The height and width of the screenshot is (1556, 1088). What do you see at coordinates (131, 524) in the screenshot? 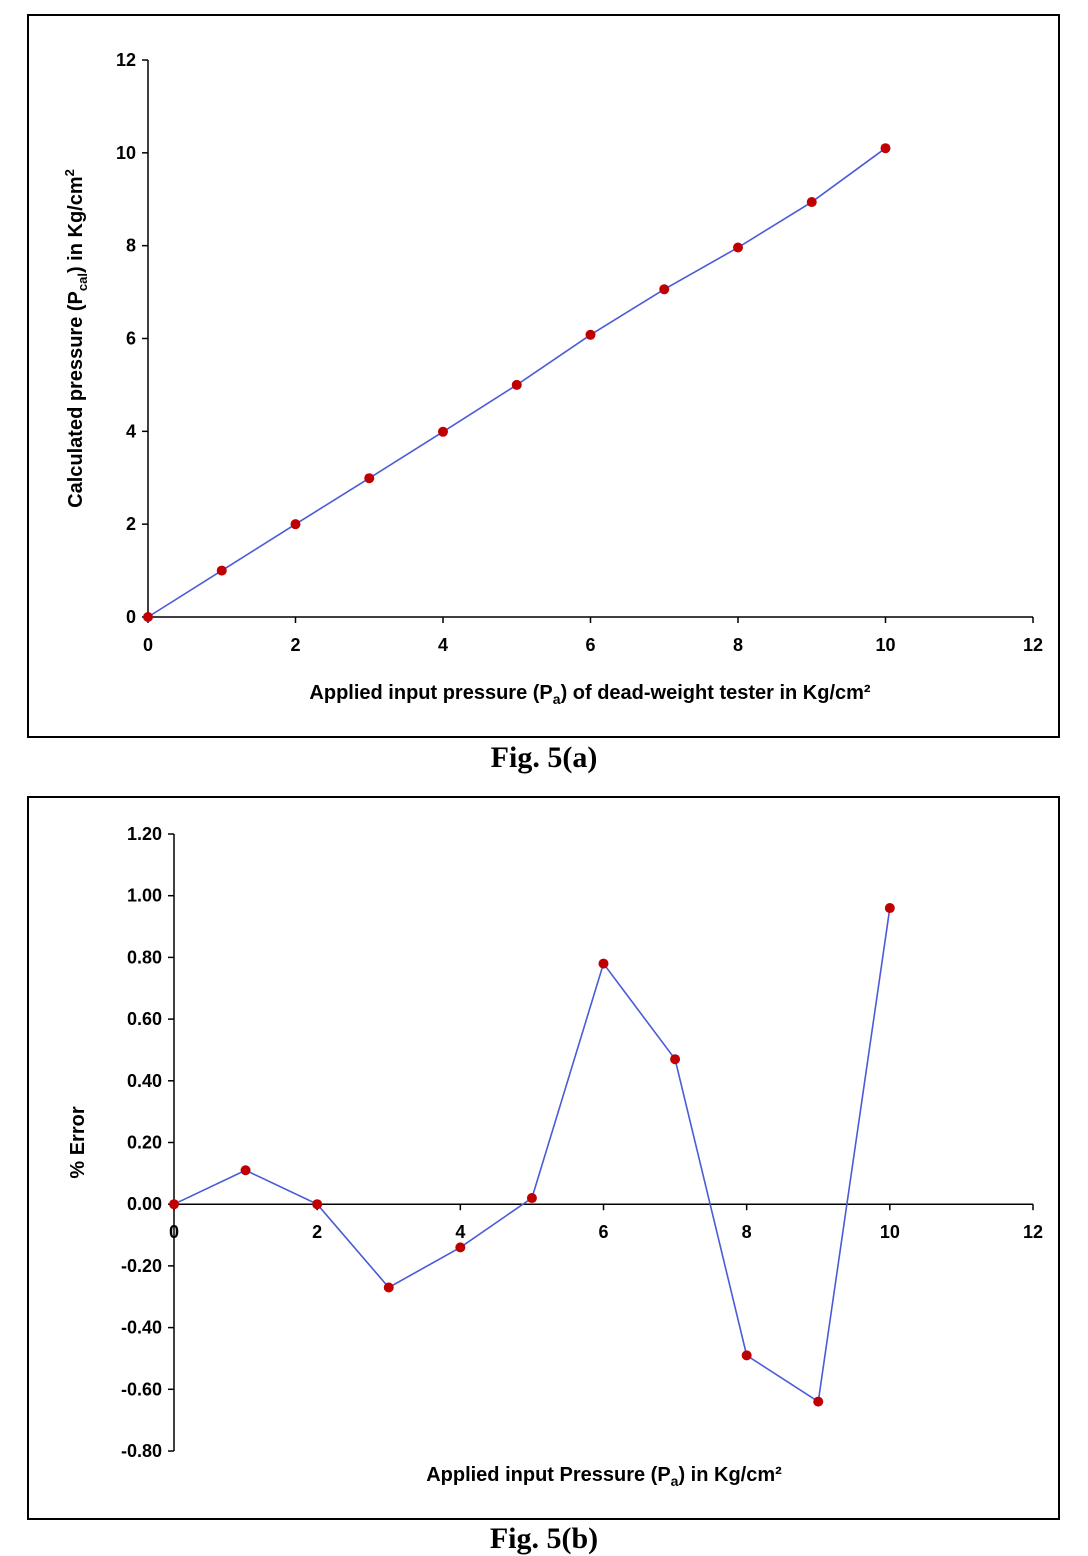
I see `y-tick-label: 2` at bounding box center [131, 524].